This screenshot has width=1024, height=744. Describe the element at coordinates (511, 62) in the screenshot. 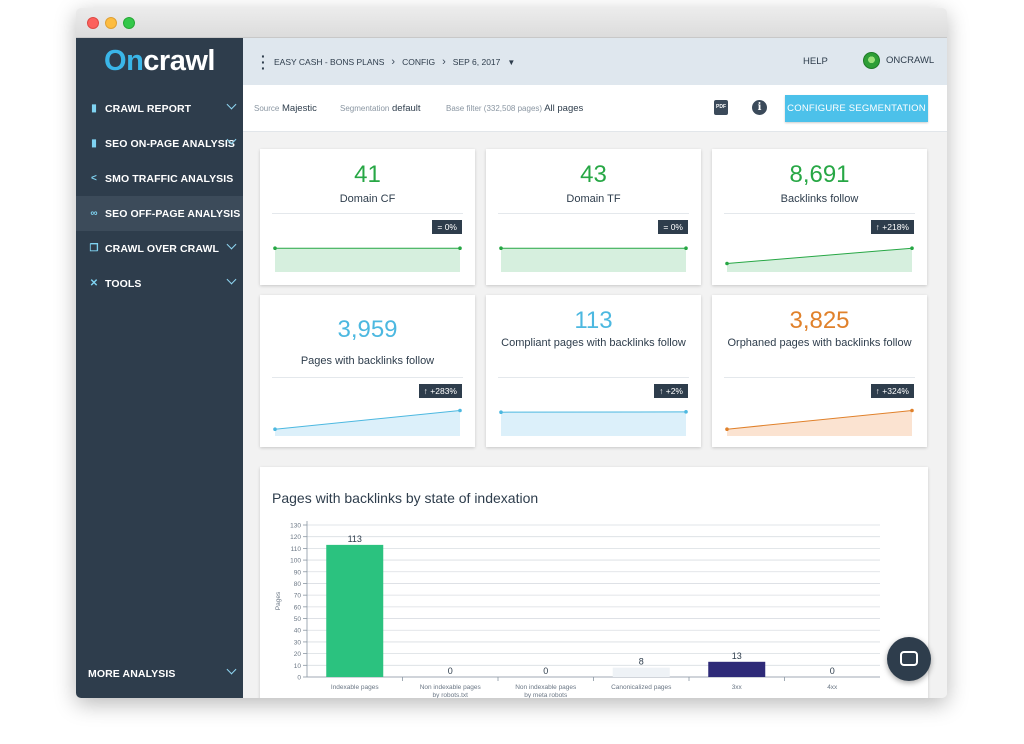

I see `caret-down-icon: ▼` at that location.